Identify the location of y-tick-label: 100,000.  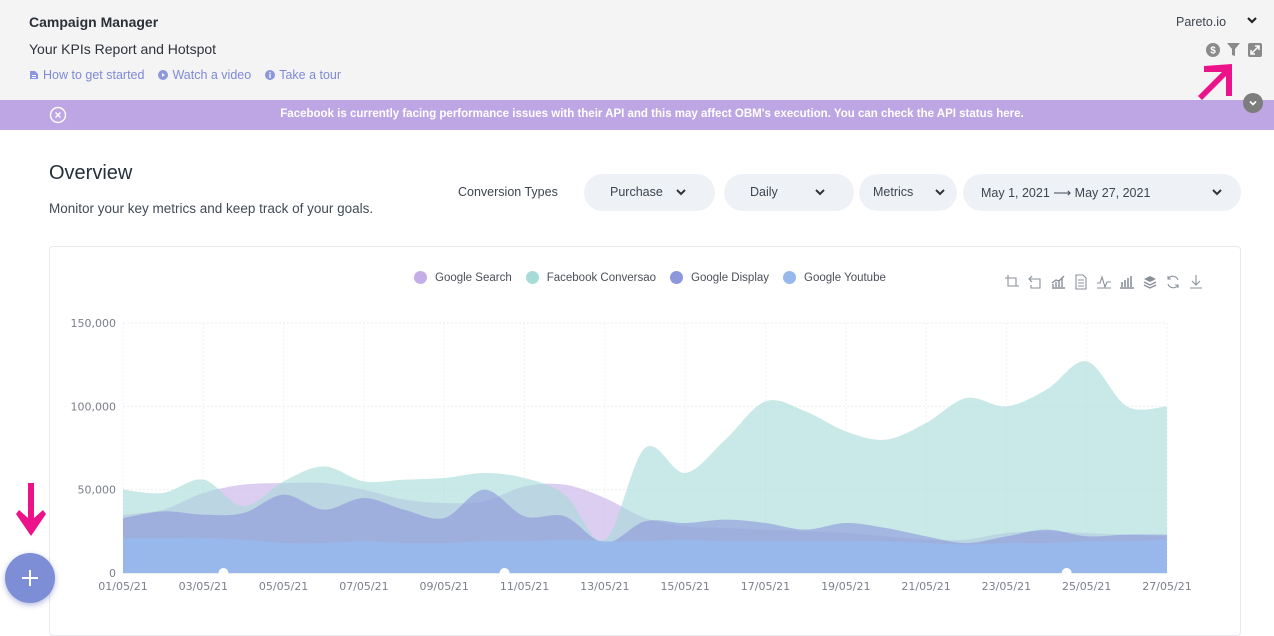
(94, 406).